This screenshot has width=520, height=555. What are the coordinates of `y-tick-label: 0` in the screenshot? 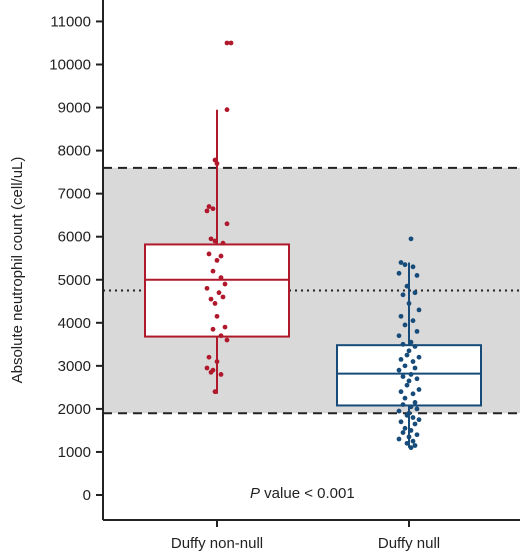 It's located at (87, 495).